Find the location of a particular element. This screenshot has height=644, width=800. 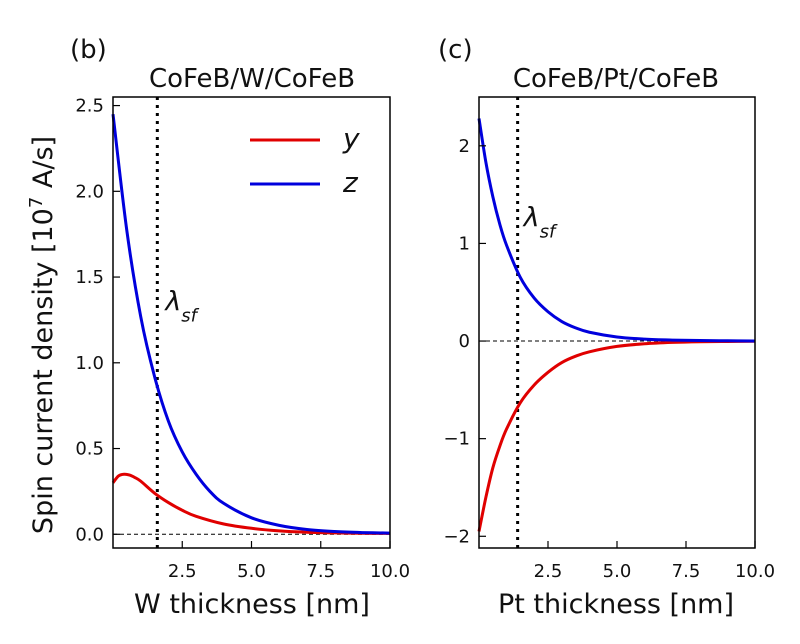

panel-c-series-y is located at coordinates (616, 435).